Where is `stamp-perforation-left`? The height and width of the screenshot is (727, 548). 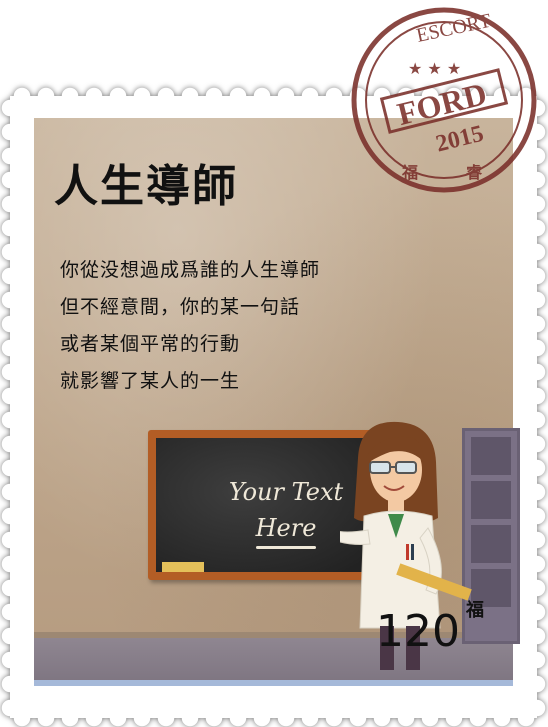
stamp-perforation-left is located at coordinates (10, 407).